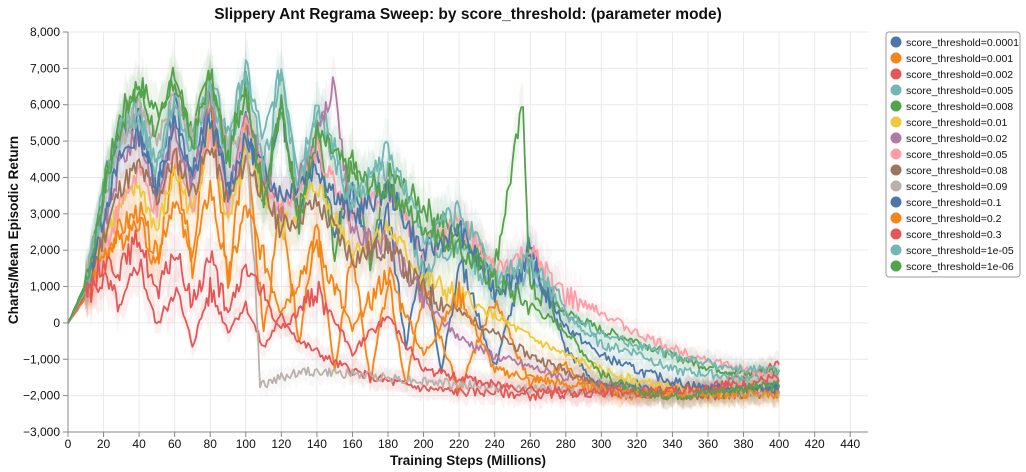  I want to click on legend-label: score_threshold=0.005, so click(959, 91).